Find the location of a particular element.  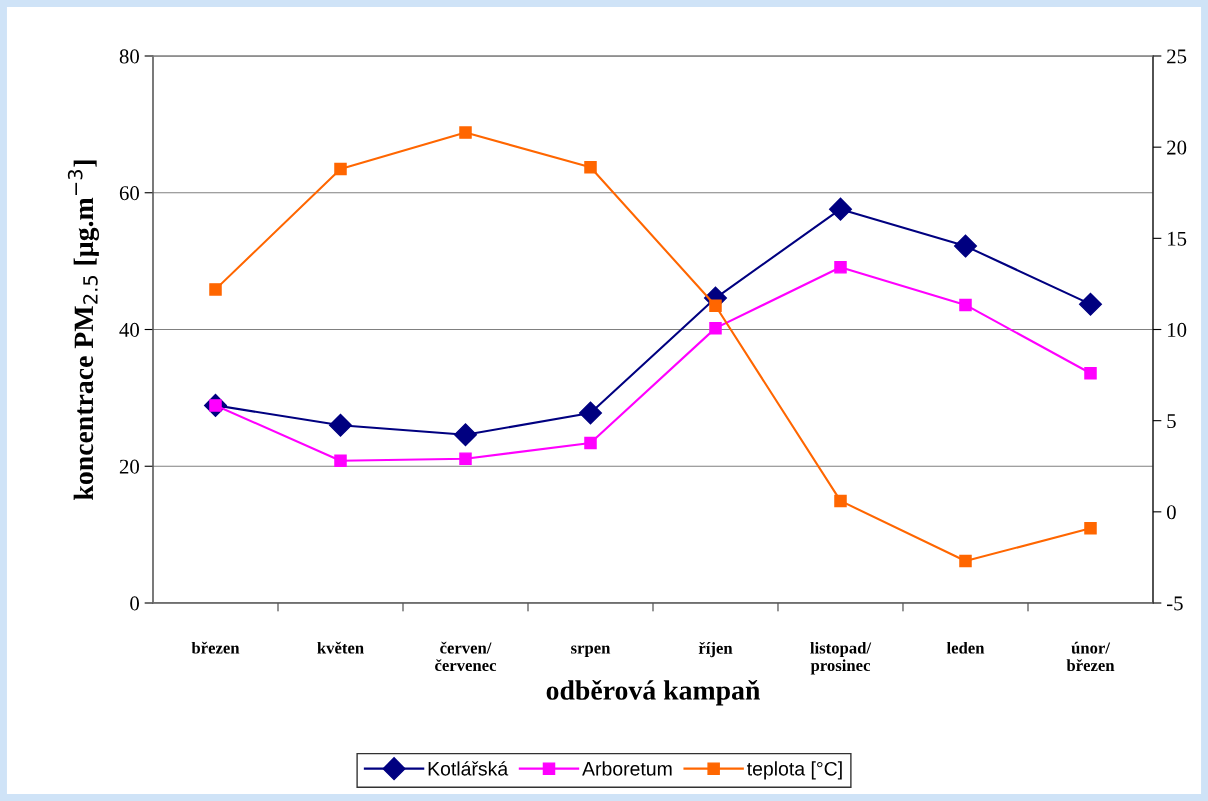

x-tick-label: srpen is located at coordinates (591, 651).